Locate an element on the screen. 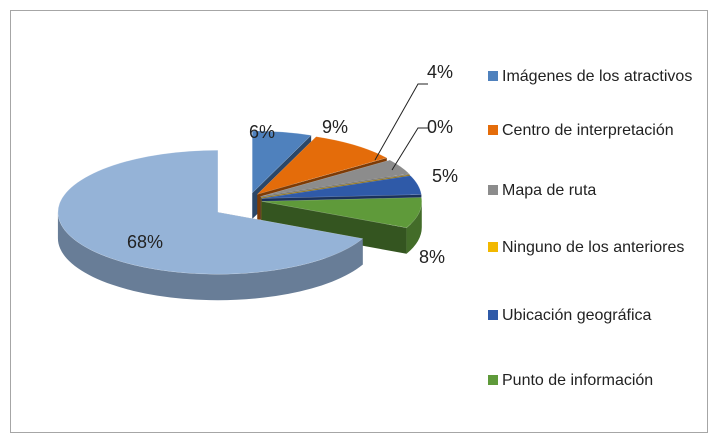 Image resolution: width=718 pixels, height=443 pixels. data-label: 9% is located at coordinates (335, 127).